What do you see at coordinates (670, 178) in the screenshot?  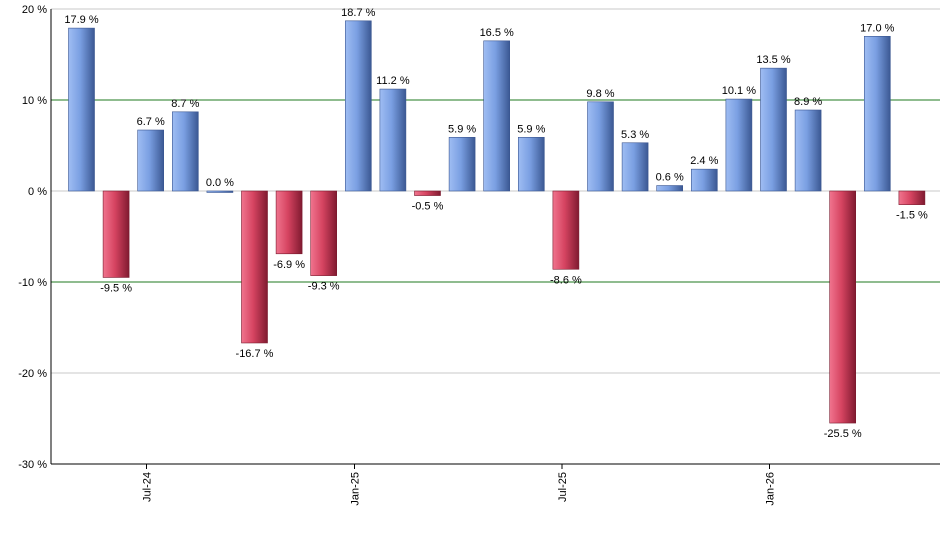 I see `data-label-17: 0.6 %` at bounding box center [670, 178].